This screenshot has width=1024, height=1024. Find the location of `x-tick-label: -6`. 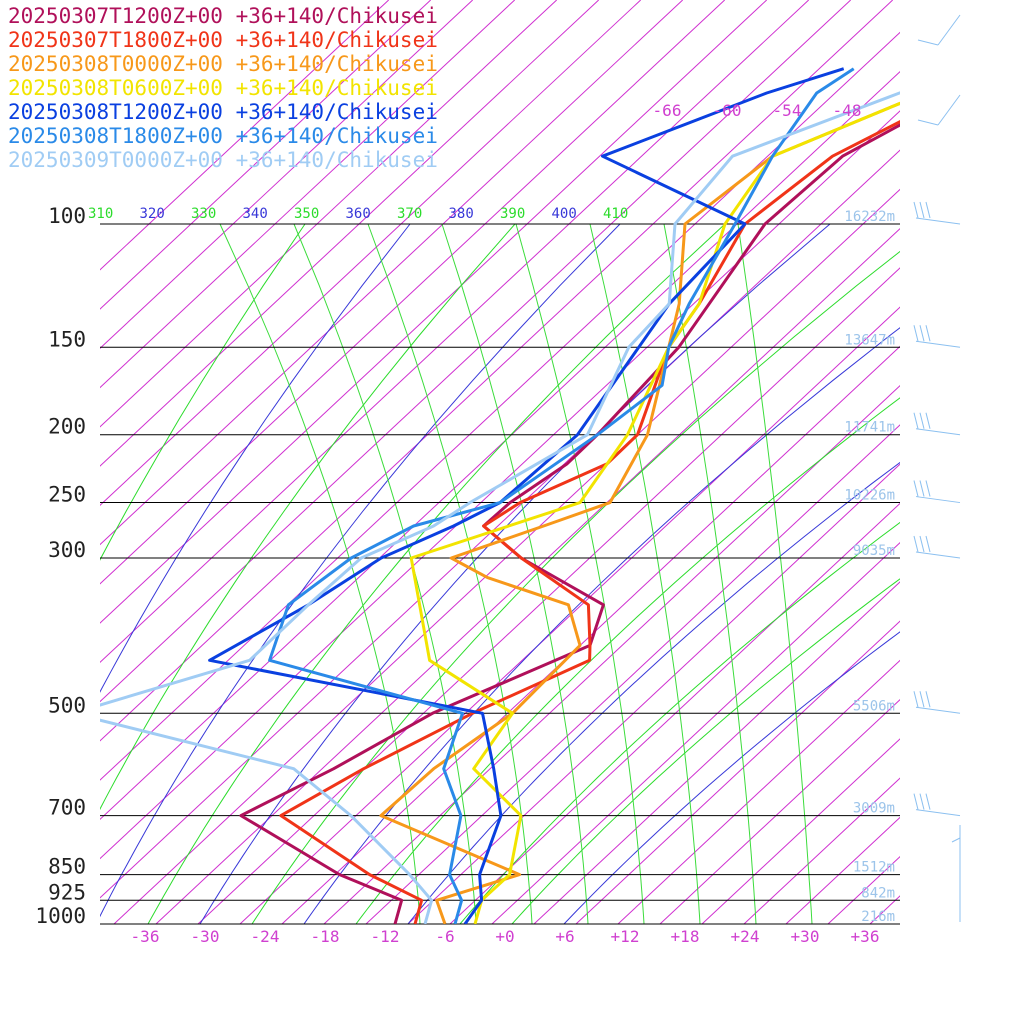

x-tick-label: -6 is located at coordinates (444, 936).